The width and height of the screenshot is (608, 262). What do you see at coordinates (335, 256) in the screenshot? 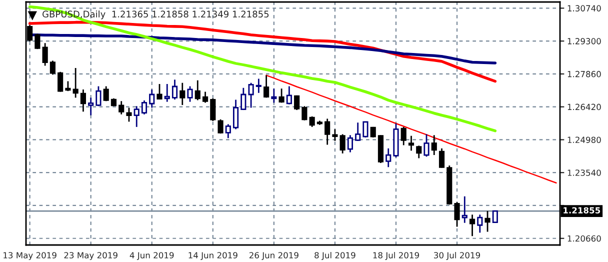
I see `x-tick-label: 8 Jul 2019` at bounding box center [335, 256].